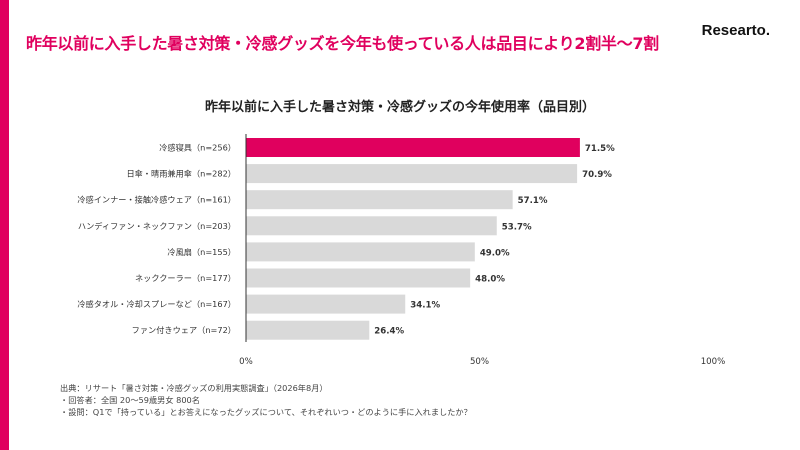 This screenshot has height=450, width=800. Describe the element at coordinates (156, 200) in the screenshot. I see `category-label-2: 冷感インナー・接触冷感ウェア（n=161）` at that location.